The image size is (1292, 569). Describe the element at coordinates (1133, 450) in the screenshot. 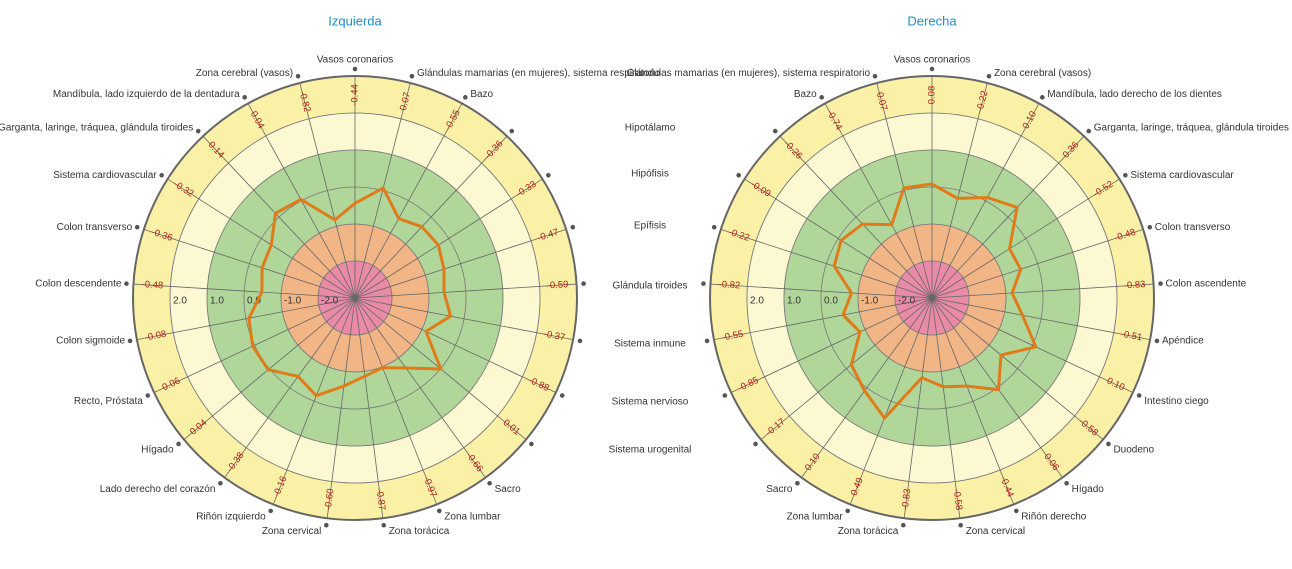

I see `category-label: Duodeno` at that location.